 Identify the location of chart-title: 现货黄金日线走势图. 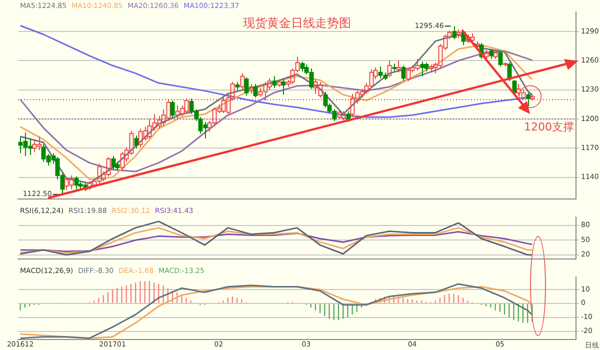
(297, 23).